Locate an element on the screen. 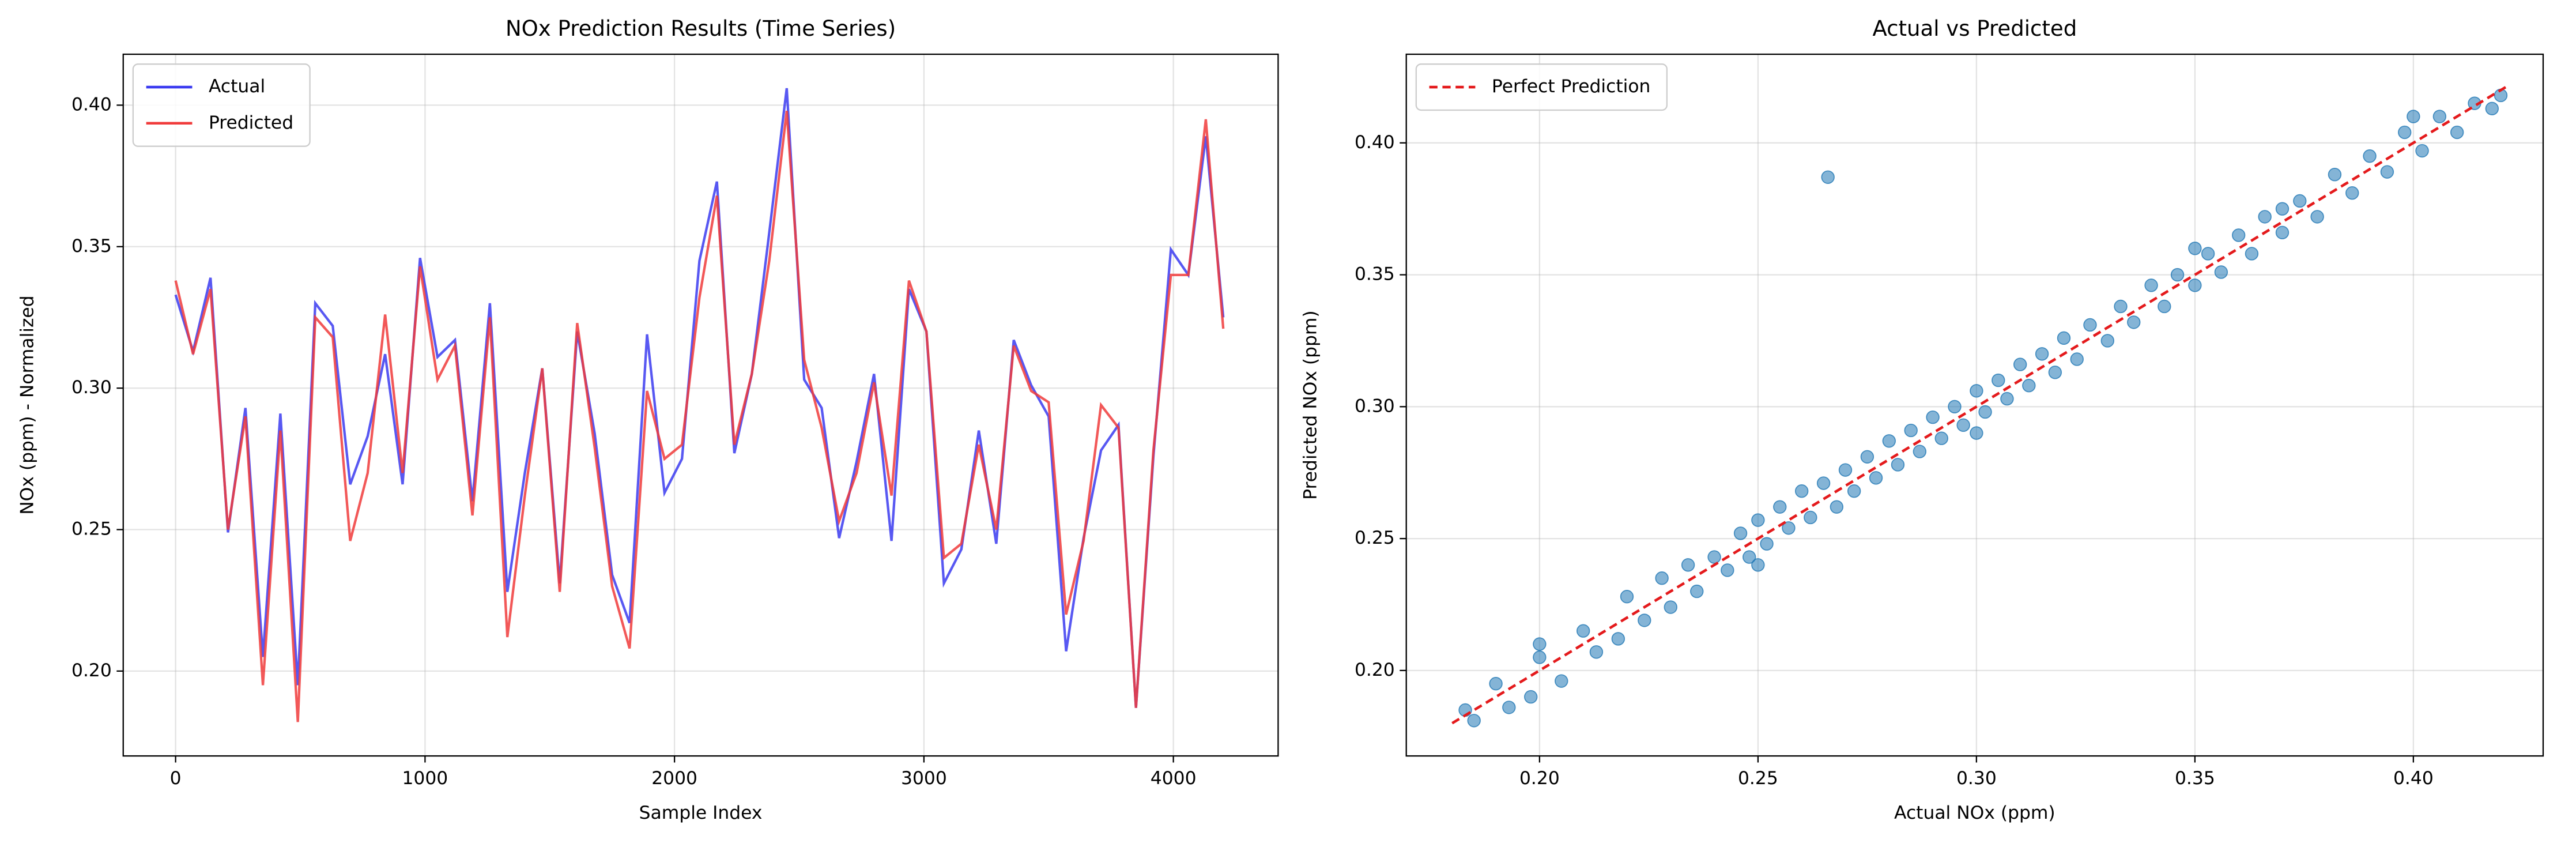 The width and height of the screenshot is (2576, 847). x-tick-label: 0.30 is located at coordinates (1976, 778).